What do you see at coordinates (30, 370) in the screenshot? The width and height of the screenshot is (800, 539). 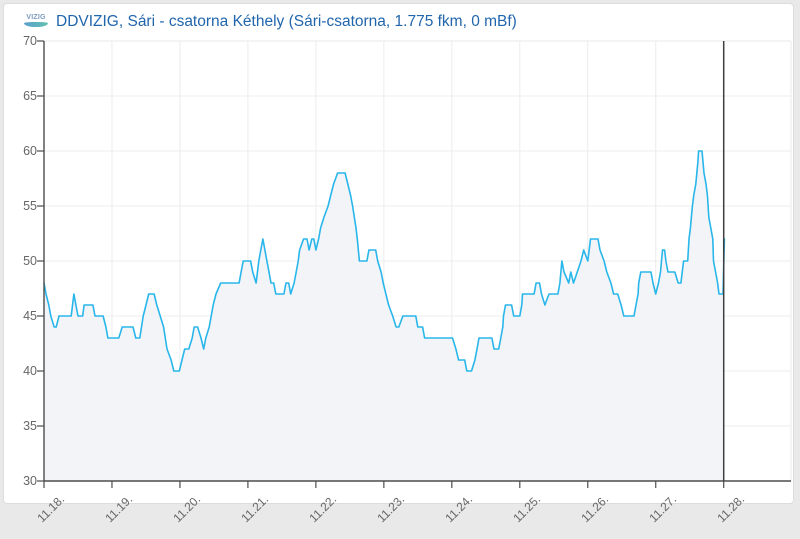 I see `y-tick-label: 40` at bounding box center [30, 370].